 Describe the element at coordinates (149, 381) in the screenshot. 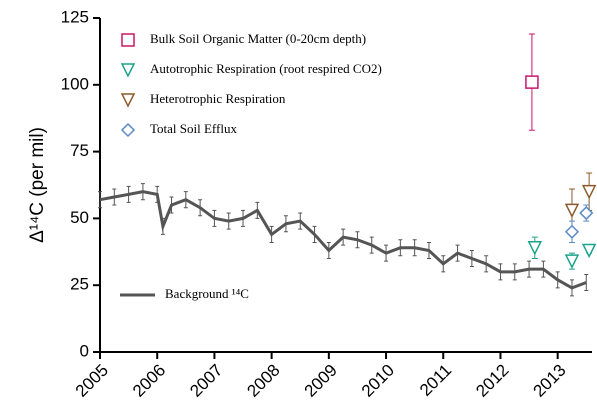

I see `x-tick-label: 2006` at that location.